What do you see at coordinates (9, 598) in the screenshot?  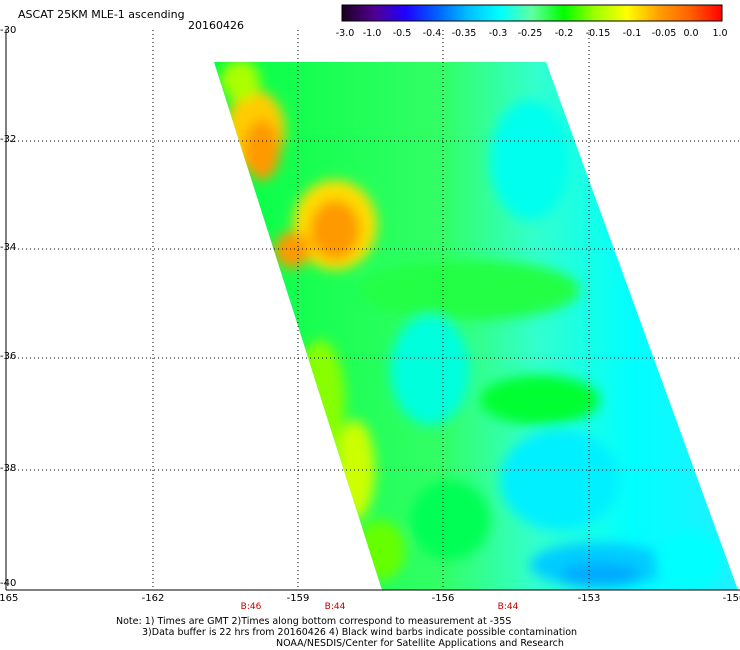 I see `lon-label: -165` at bounding box center [9, 598].